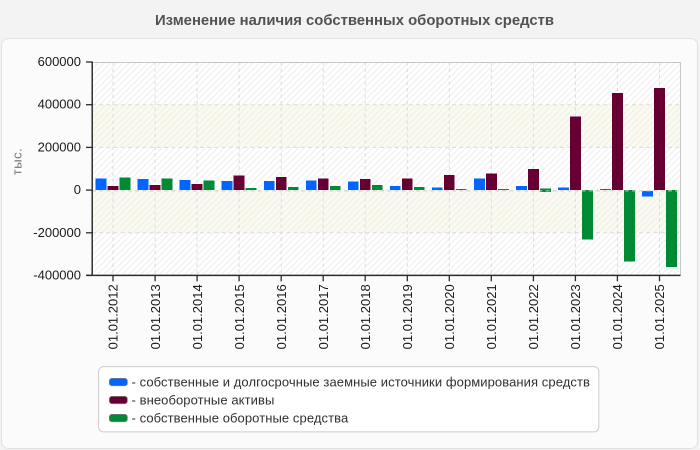 This screenshot has width=700, height=450. Describe the element at coordinates (113, 316) in the screenshot. I see `svg-text: 01.01.2012` at that location.